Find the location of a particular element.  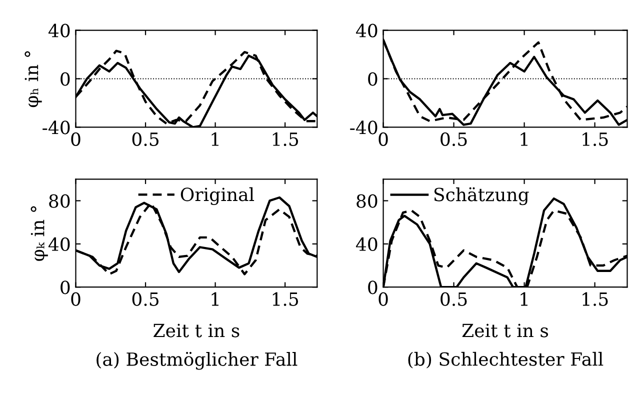

legend-label: Original is located at coordinates (217, 196).